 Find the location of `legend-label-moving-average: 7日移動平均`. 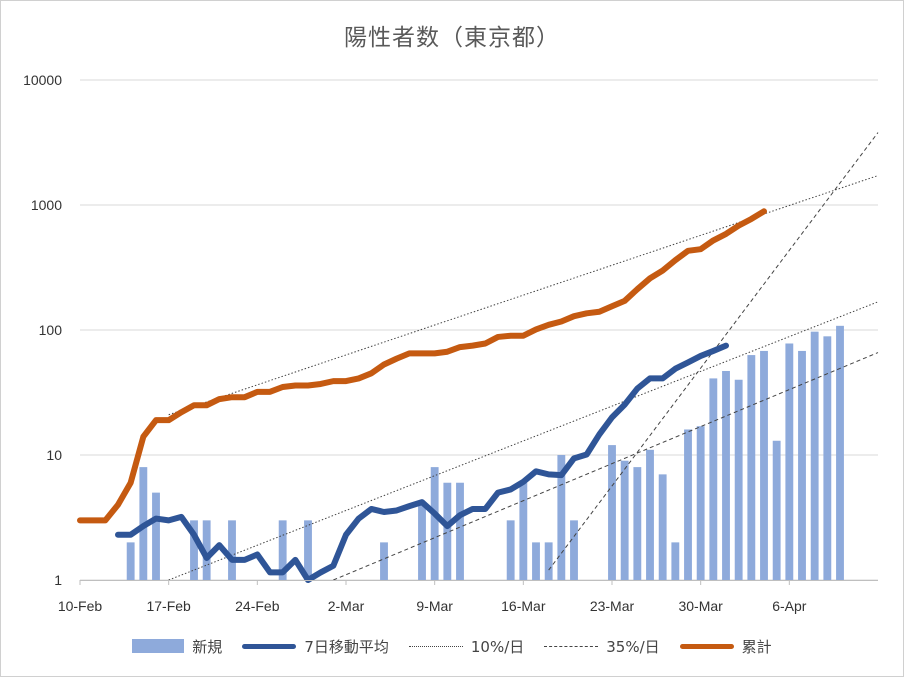

legend-label-moving-average: 7日移動平均 is located at coordinates (346, 646).